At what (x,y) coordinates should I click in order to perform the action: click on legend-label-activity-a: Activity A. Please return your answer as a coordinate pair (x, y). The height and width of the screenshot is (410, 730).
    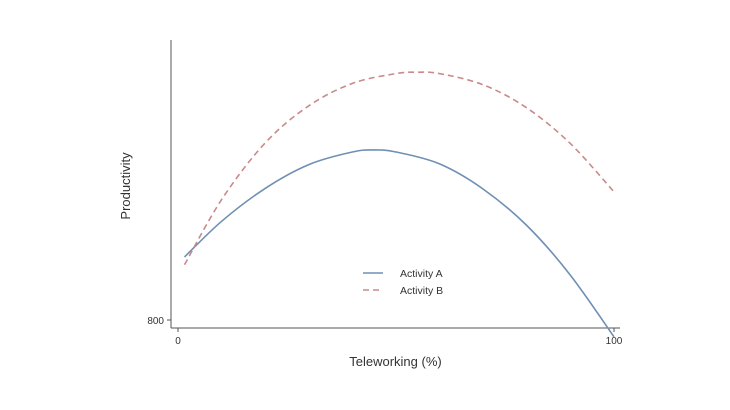
    Looking at the image, I should click on (421, 274).